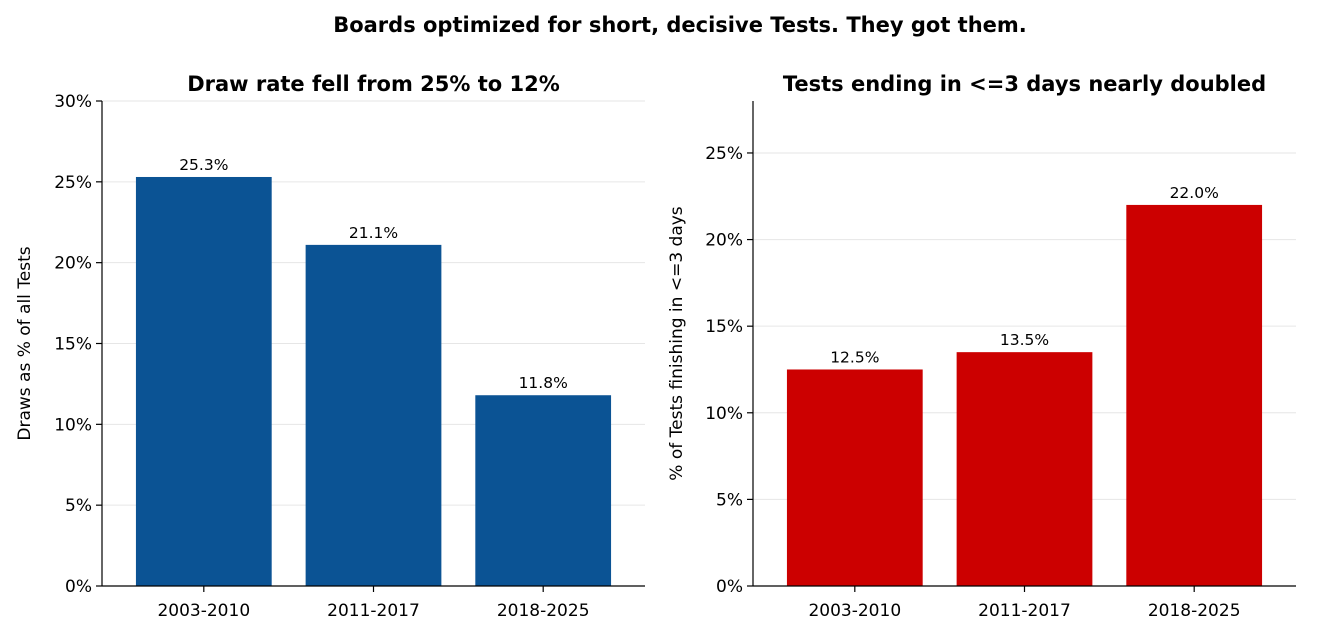 The image size is (1329, 638). What do you see at coordinates (854, 357) in the screenshot?
I see `data-label: 12.5%` at bounding box center [854, 357].